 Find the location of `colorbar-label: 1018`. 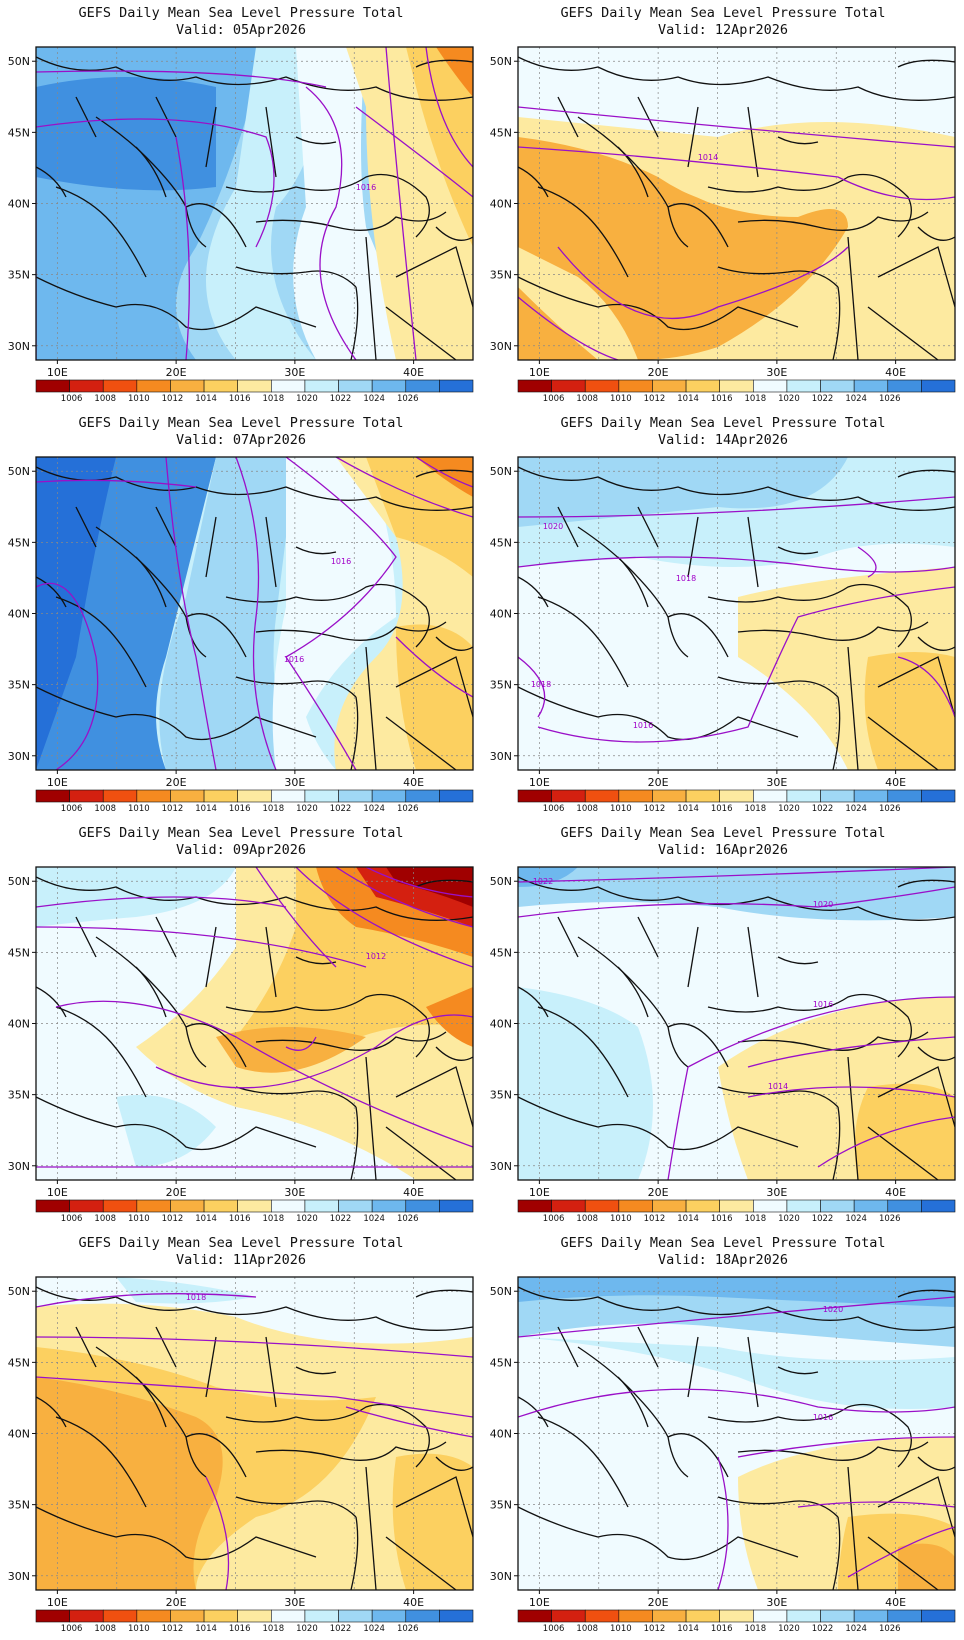

colorbar-label: 1018 is located at coordinates (755, 1629).